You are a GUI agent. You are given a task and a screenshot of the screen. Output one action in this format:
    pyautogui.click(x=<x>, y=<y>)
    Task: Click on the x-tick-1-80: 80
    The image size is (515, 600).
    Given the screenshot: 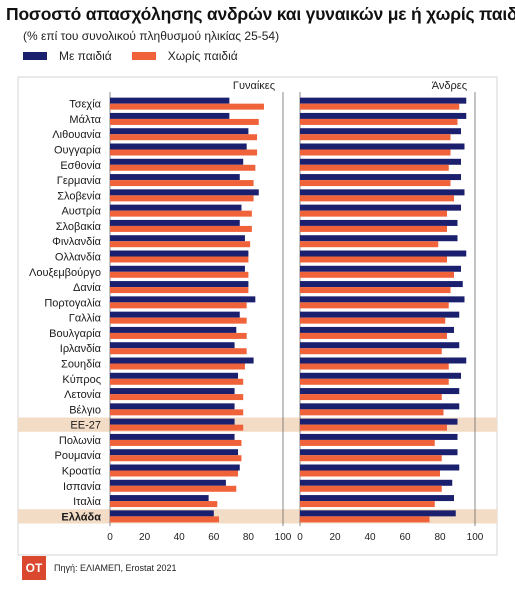 What is the action you would take?
    pyautogui.click(x=440, y=537)
    